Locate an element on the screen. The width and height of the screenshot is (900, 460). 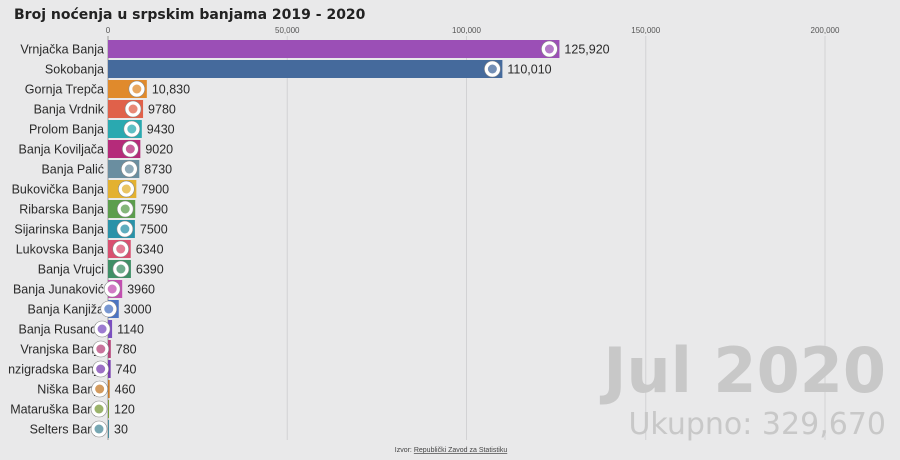
x-tick-label: 150,000 is located at coordinates (645, 30).